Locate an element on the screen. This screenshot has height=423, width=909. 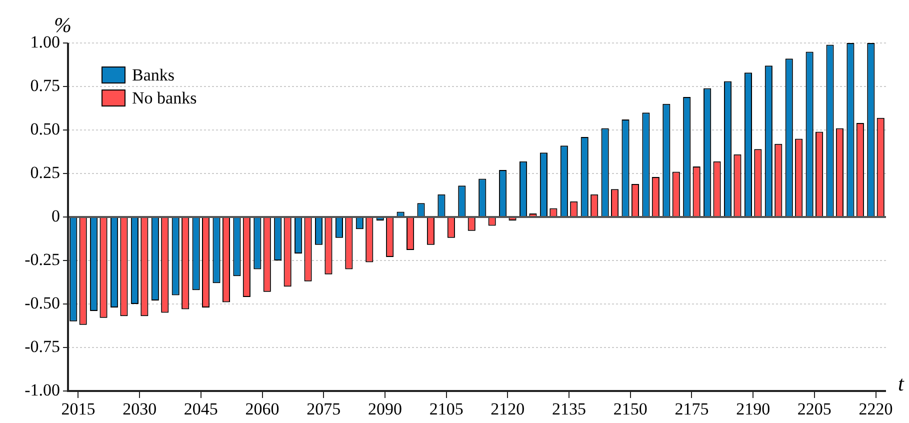
y-tick-label: 0.25 is located at coordinates (45, 172).